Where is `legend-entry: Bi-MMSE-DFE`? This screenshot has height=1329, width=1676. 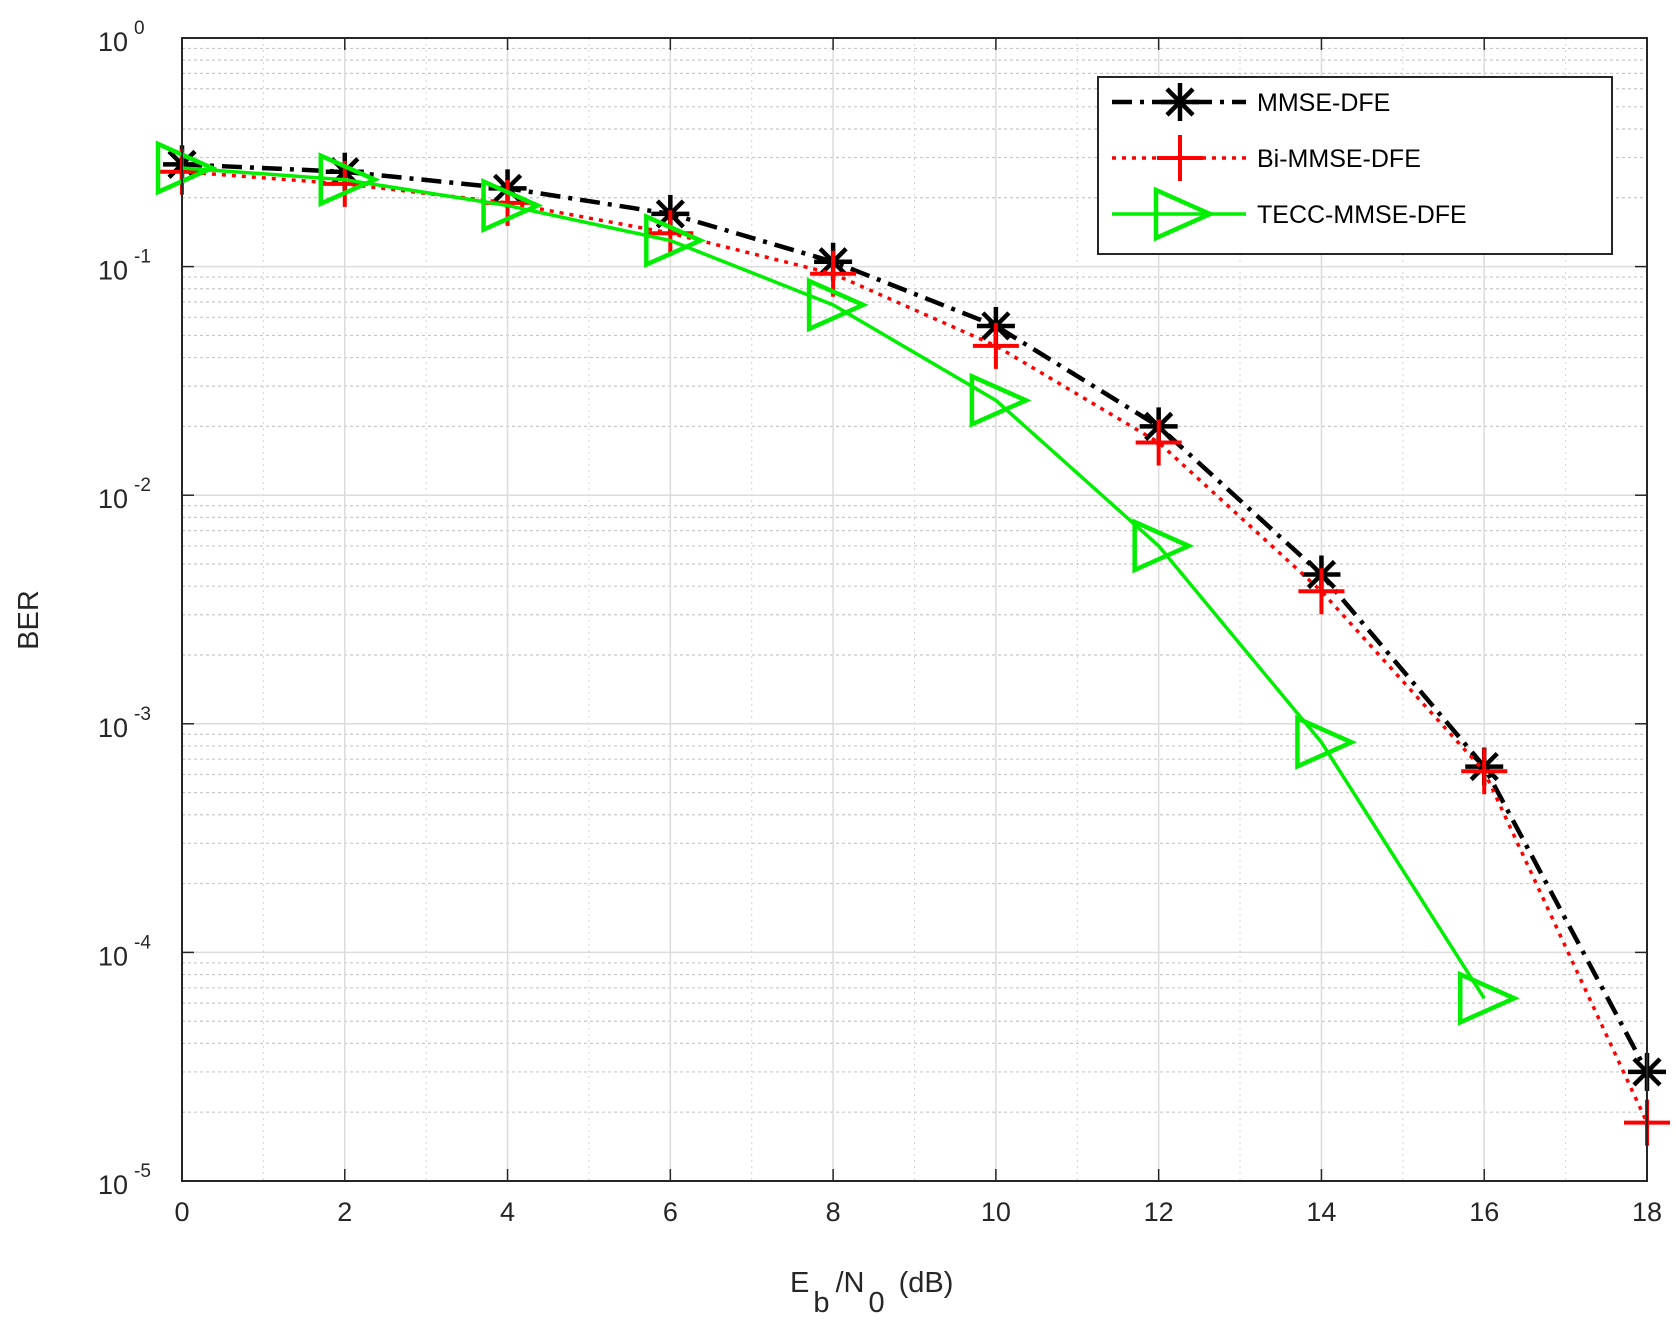
legend-entry: Bi-MMSE-DFE is located at coordinates (1266, 158).